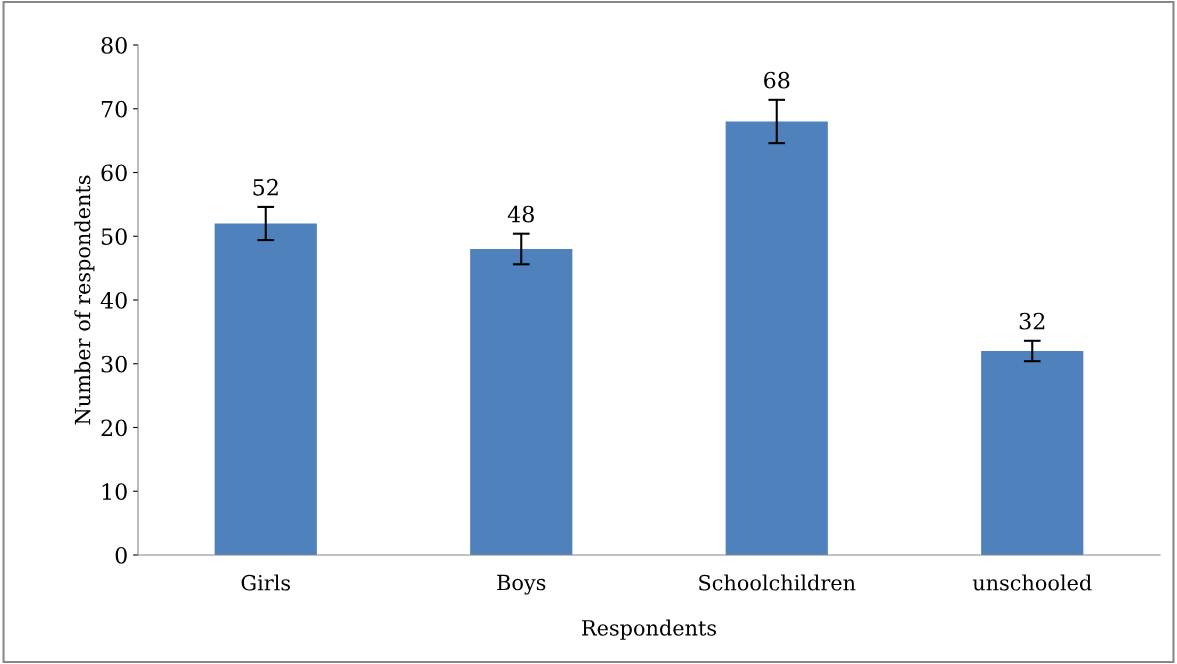  I want to click on x-axis-title: Respondents, so click(649, 629).